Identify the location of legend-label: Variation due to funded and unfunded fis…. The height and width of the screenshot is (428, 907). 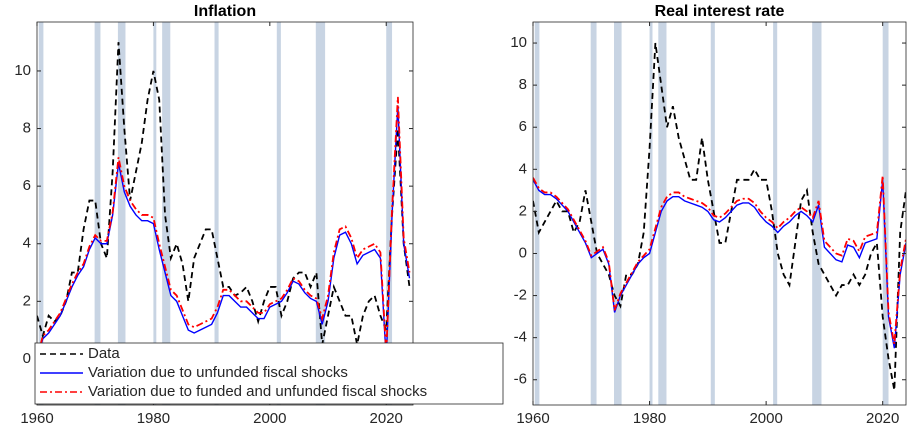
(257, 391).